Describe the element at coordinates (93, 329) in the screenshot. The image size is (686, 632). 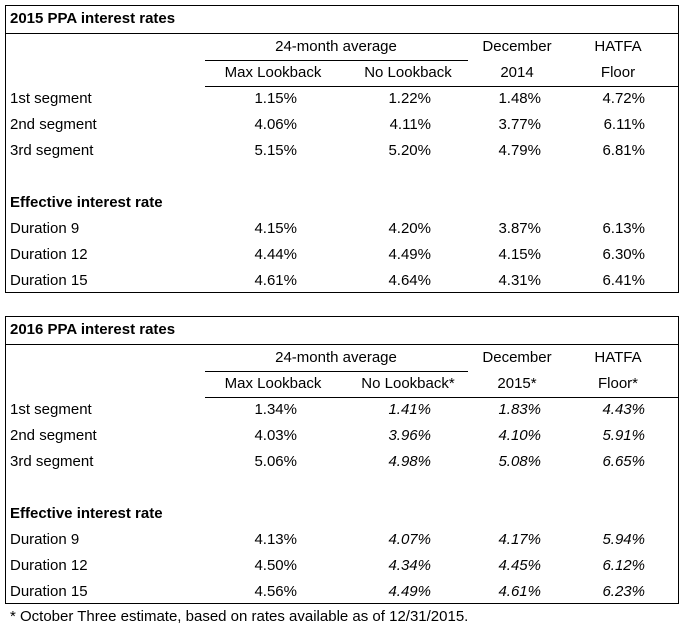
I see `table-title: 2016 PPA interest rates` at that location.